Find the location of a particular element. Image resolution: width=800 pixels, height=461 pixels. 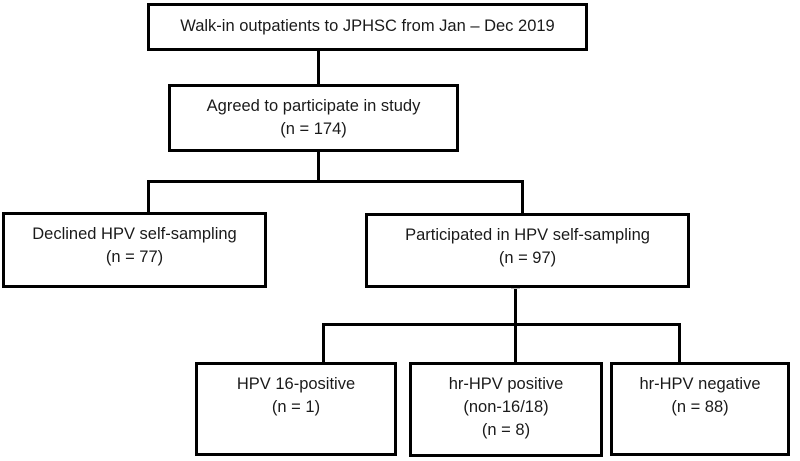

connector-row3-horizontal is located at coordinates (335, 181).